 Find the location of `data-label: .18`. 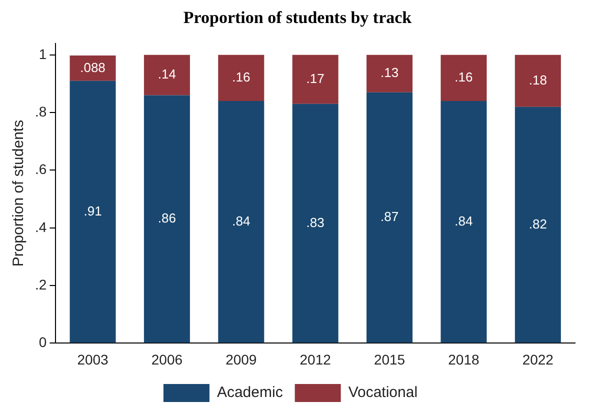

data-label: .18 is located at coordinates (537, 80).